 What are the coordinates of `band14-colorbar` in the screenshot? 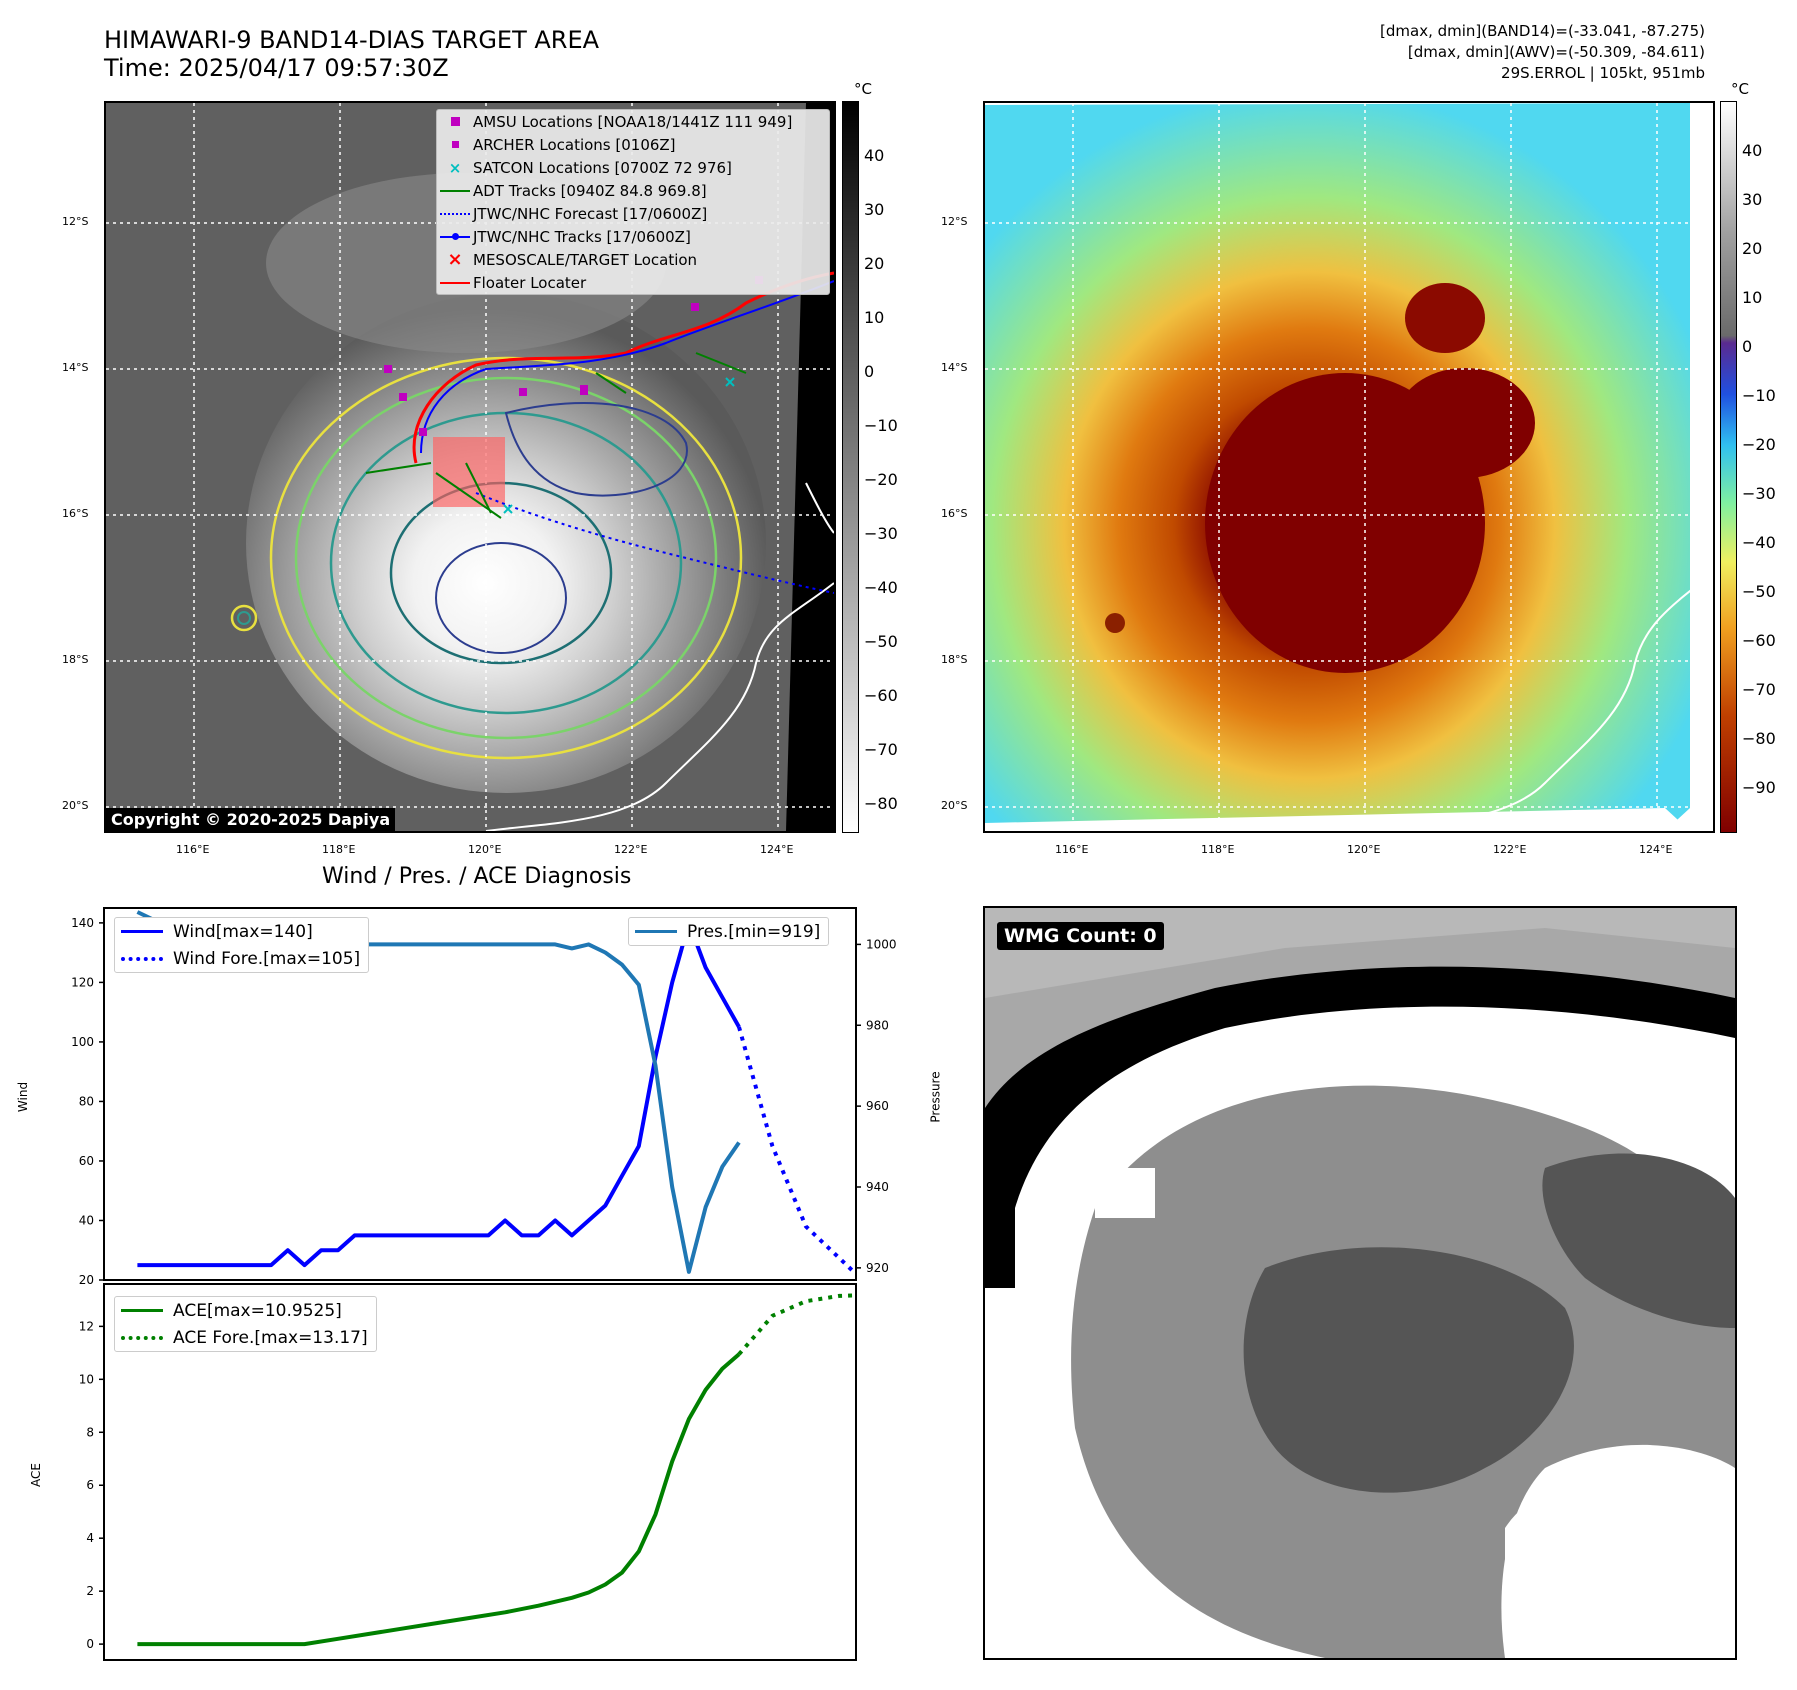 It's located at (850, 467).